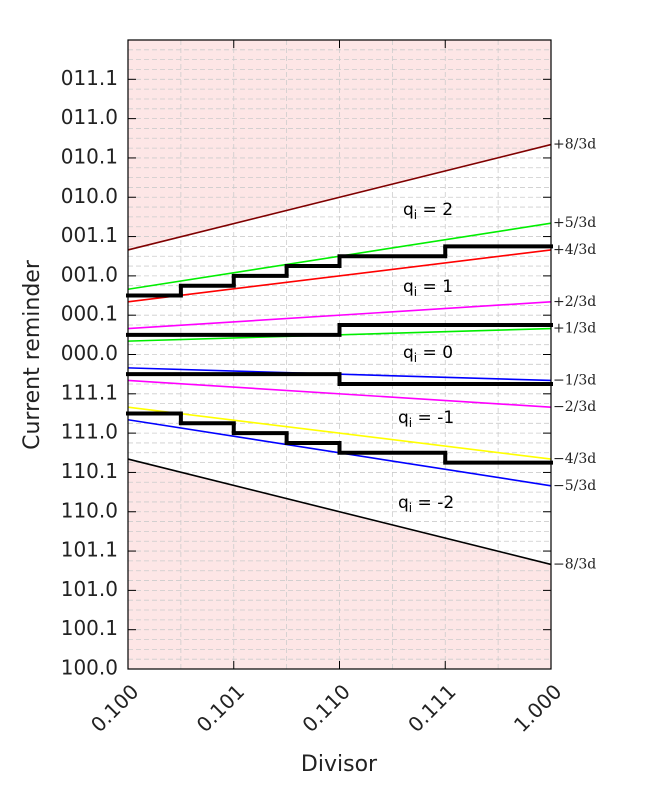 This screenshot has width=659, height=798. I want to click on y-tick-label: 001.1, so click(89, 235).